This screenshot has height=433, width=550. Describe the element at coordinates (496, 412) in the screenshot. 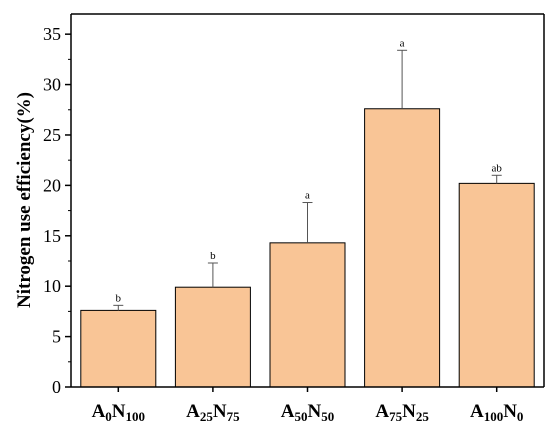

I see `x-tick-label: A100N0` at that location.